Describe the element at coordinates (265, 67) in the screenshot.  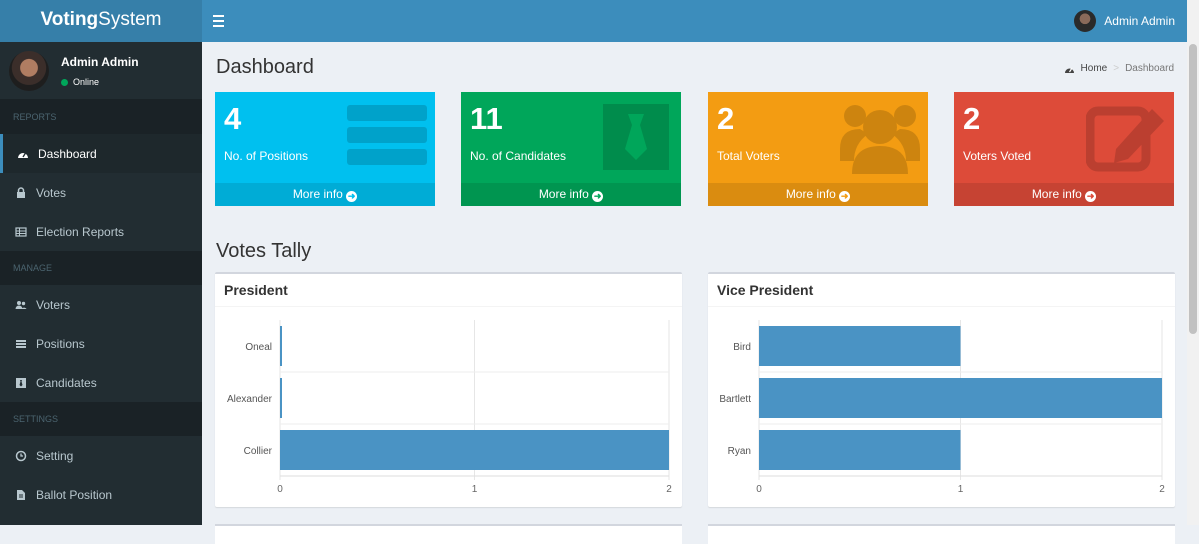
I see `page-title: Dashboard` at that location.